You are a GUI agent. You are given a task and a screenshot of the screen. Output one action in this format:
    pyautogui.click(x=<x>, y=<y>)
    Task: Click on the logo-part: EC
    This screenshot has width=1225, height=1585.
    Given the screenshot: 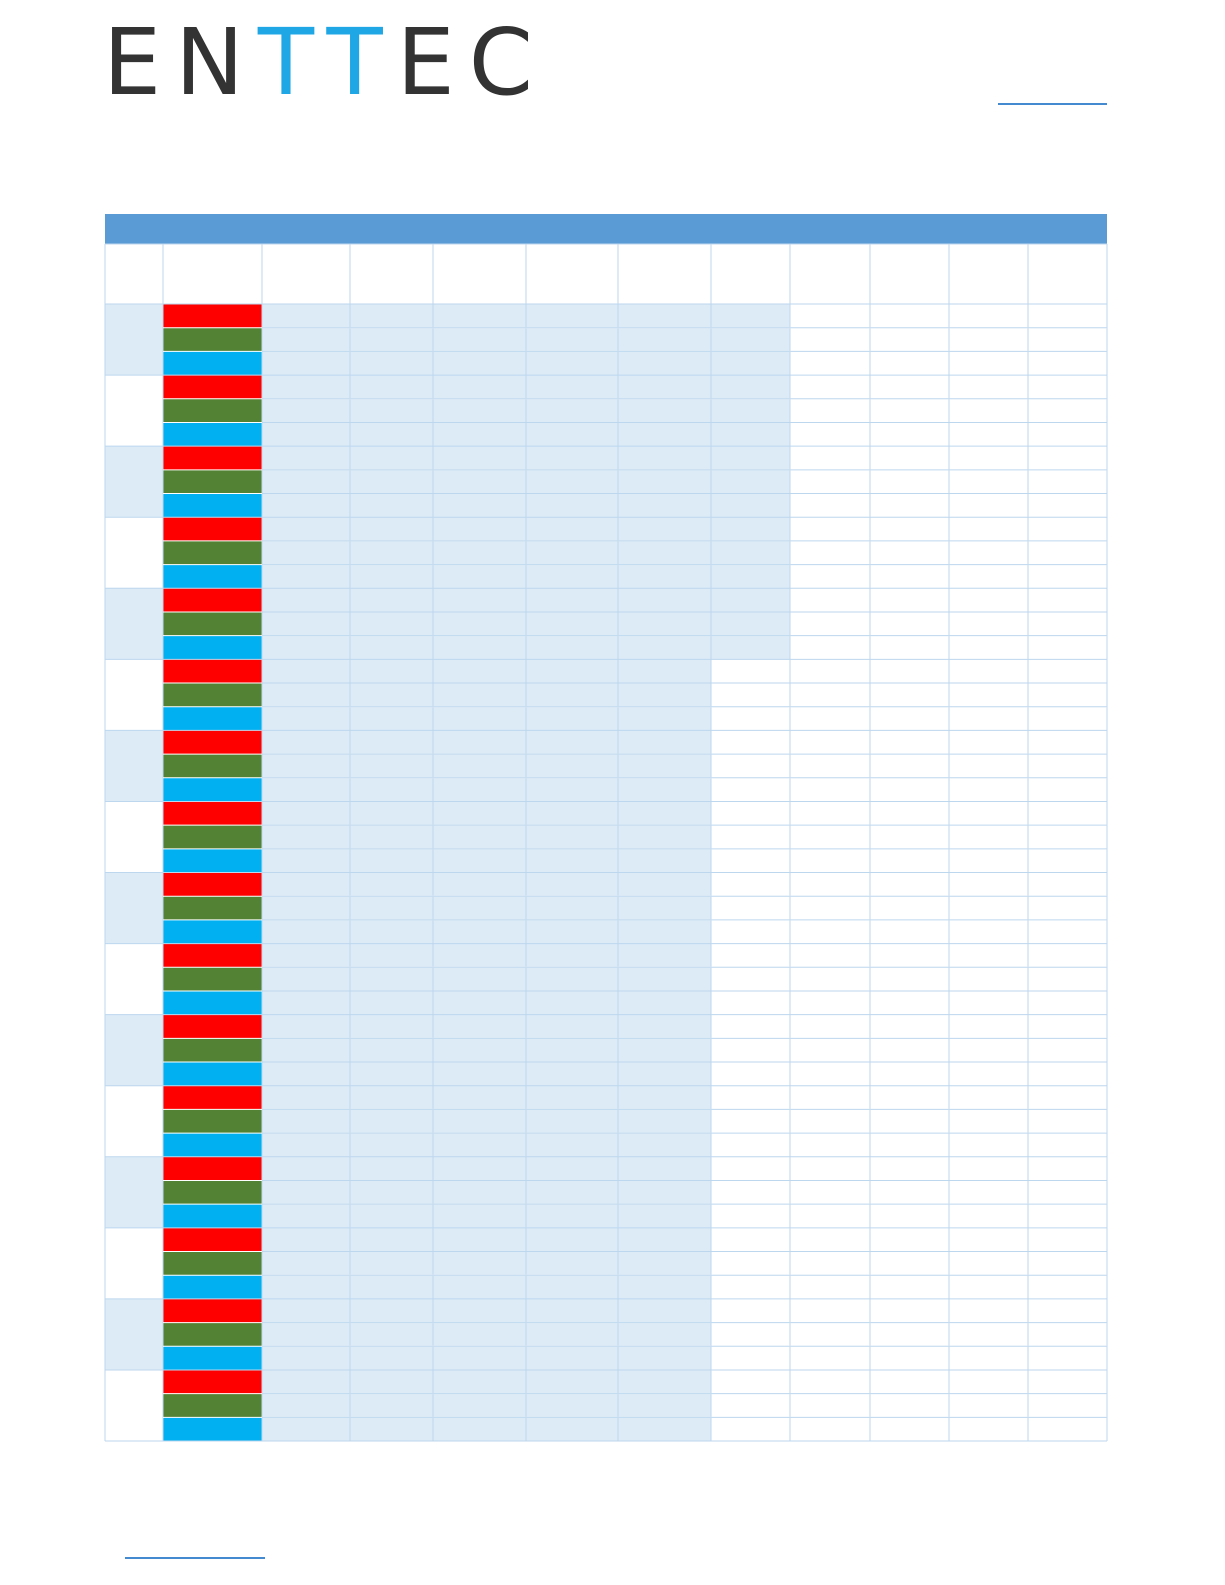 What is the action you would take?
    pyautogui.click(x=465, y=62)
    